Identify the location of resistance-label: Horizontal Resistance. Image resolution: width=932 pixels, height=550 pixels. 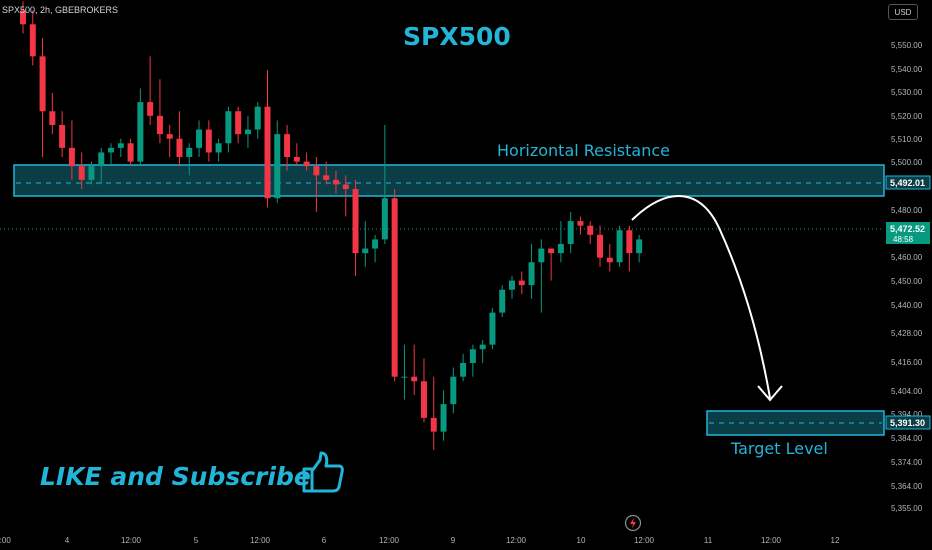
(583, 150).